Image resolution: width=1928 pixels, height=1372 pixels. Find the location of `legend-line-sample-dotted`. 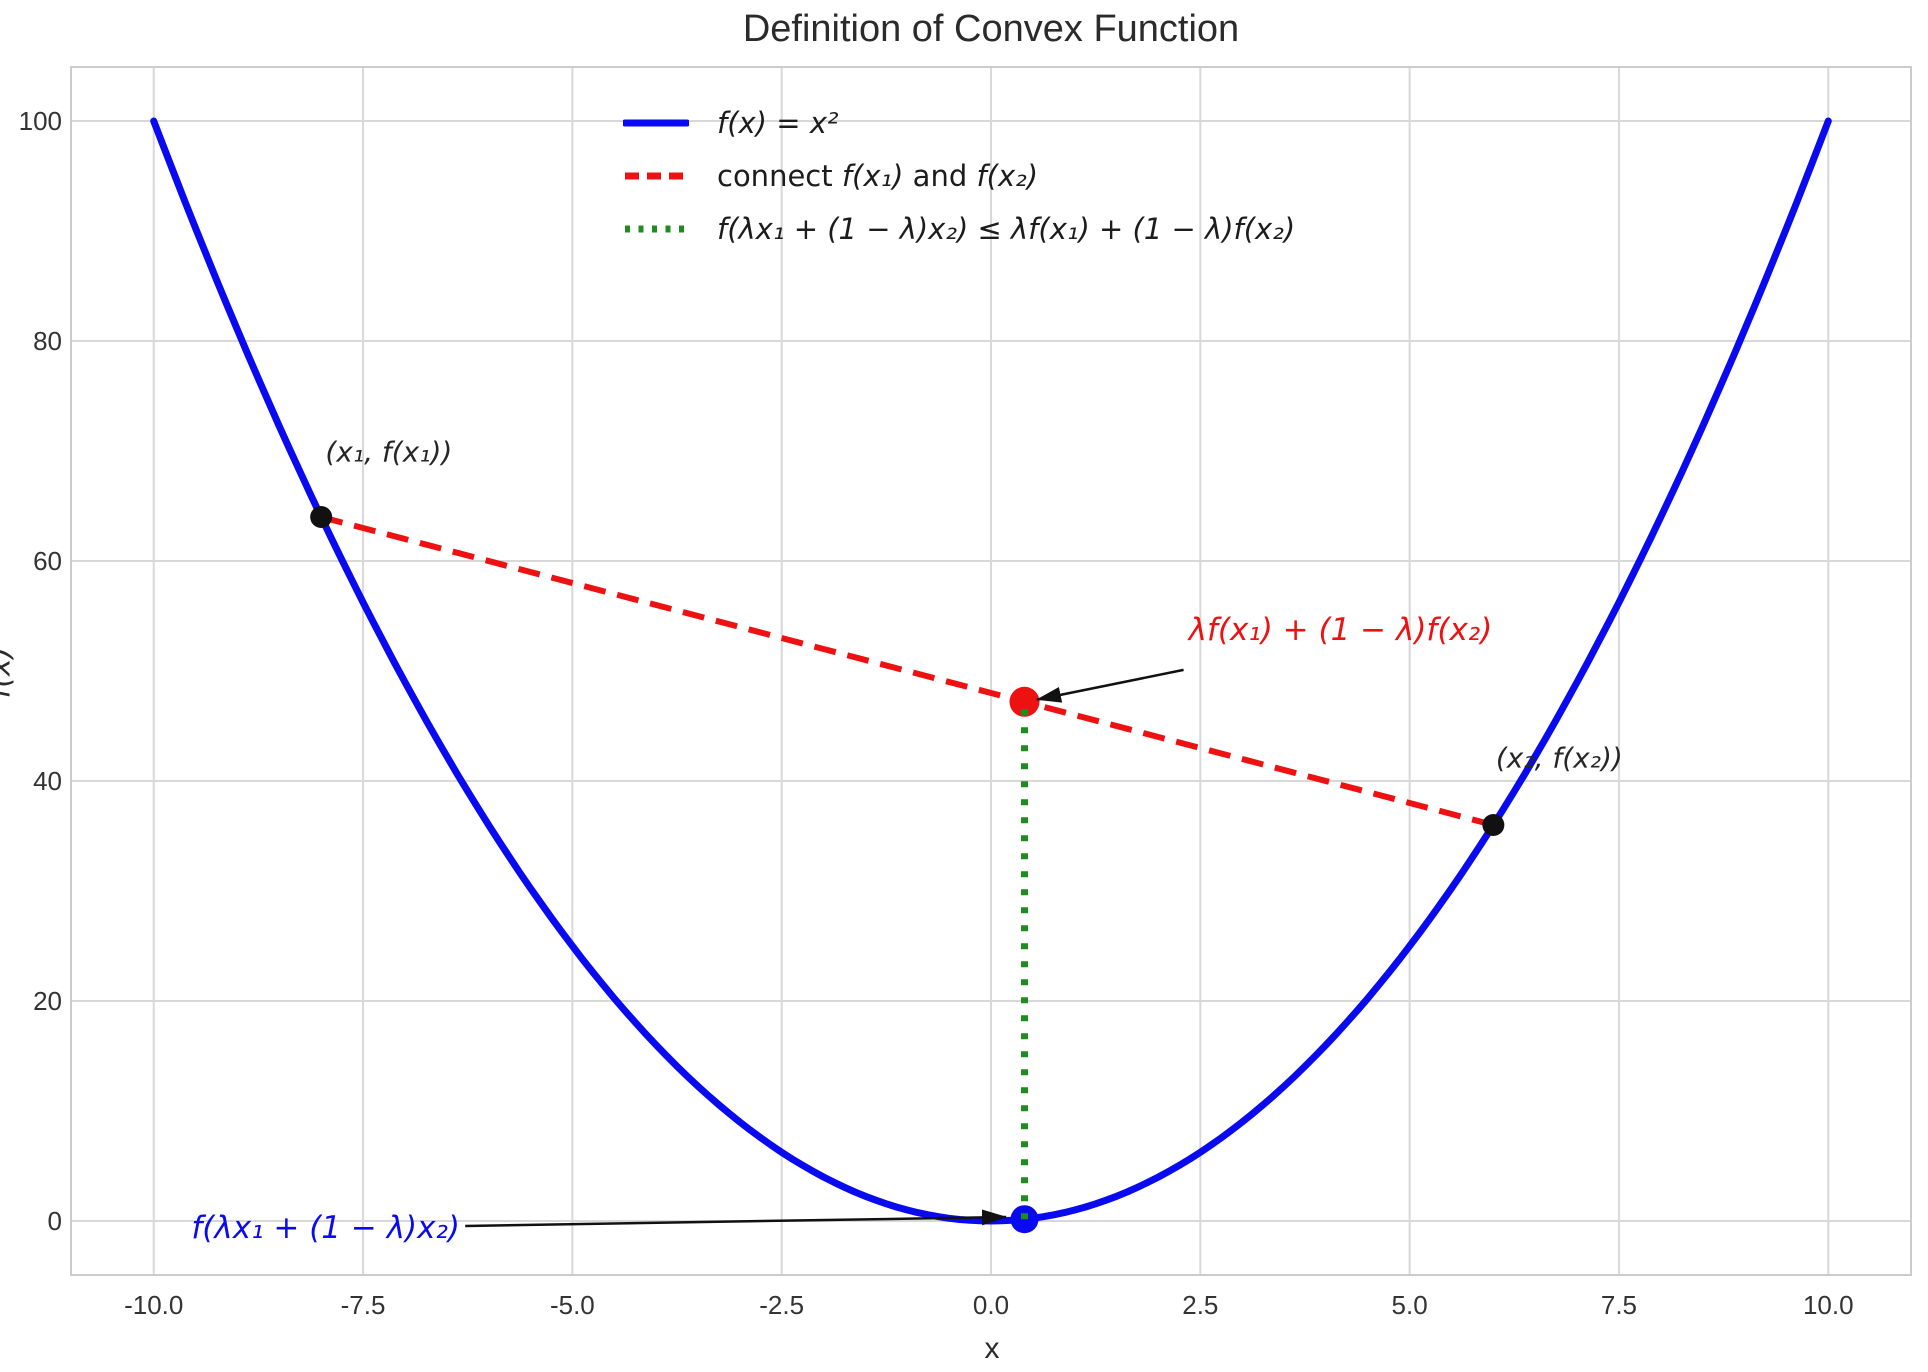

legend-line-sample-dotted is located at coordinates (656, 228).